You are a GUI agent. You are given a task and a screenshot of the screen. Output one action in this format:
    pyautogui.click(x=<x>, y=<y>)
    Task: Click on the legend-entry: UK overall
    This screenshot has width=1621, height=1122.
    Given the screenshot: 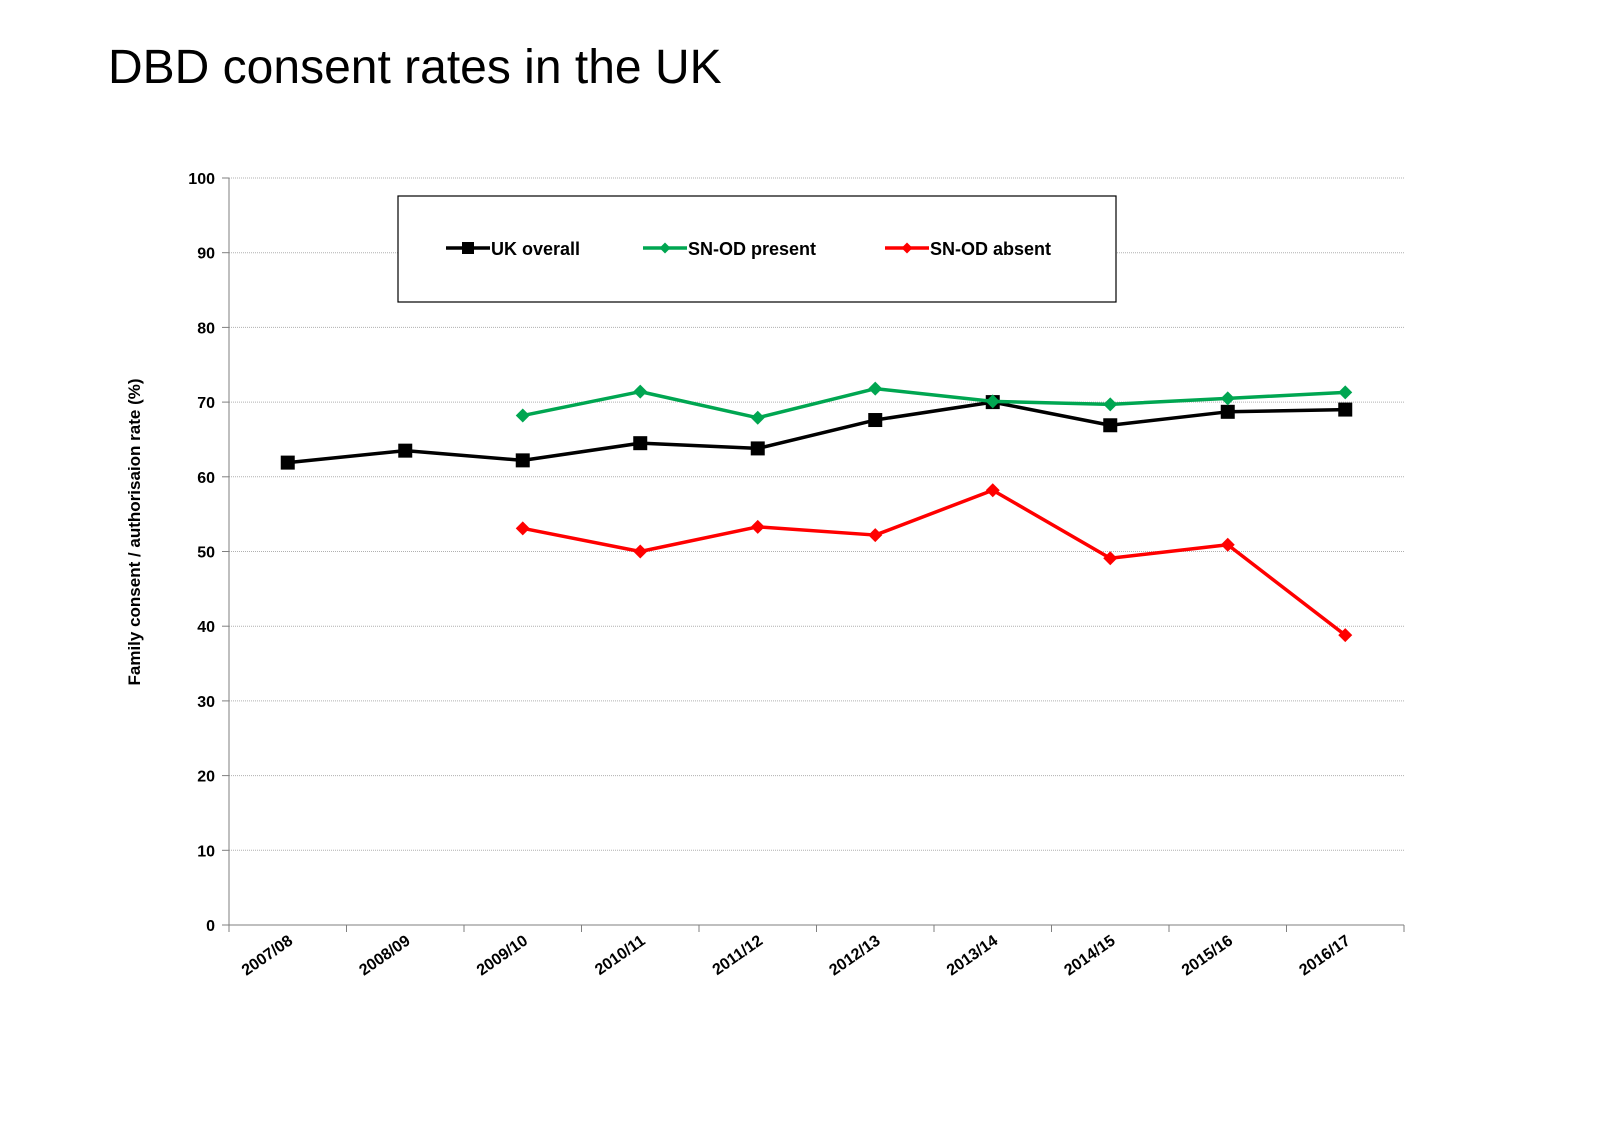 What is the action you would take?
    pyautogui.click(x=513, y=249)
    